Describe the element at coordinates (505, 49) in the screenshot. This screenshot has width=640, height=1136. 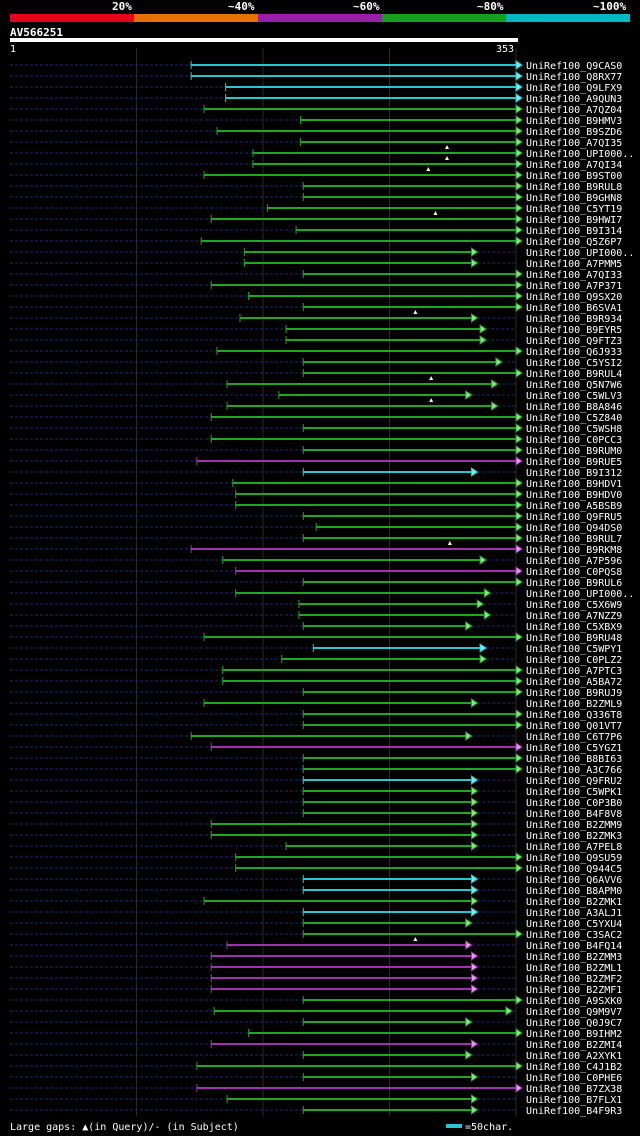
I see `axis-end-label: 353` at that location.